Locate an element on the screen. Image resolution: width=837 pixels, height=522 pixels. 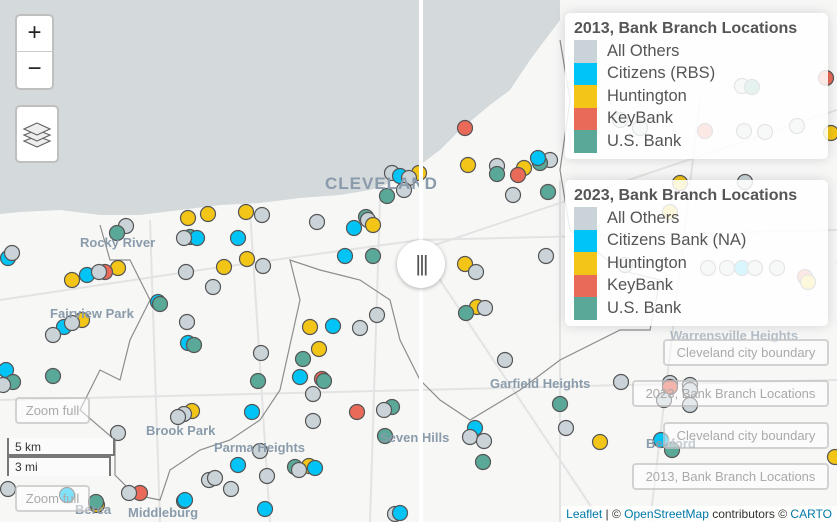
swipe-handle: ||| is located at coordinates (421, 264).